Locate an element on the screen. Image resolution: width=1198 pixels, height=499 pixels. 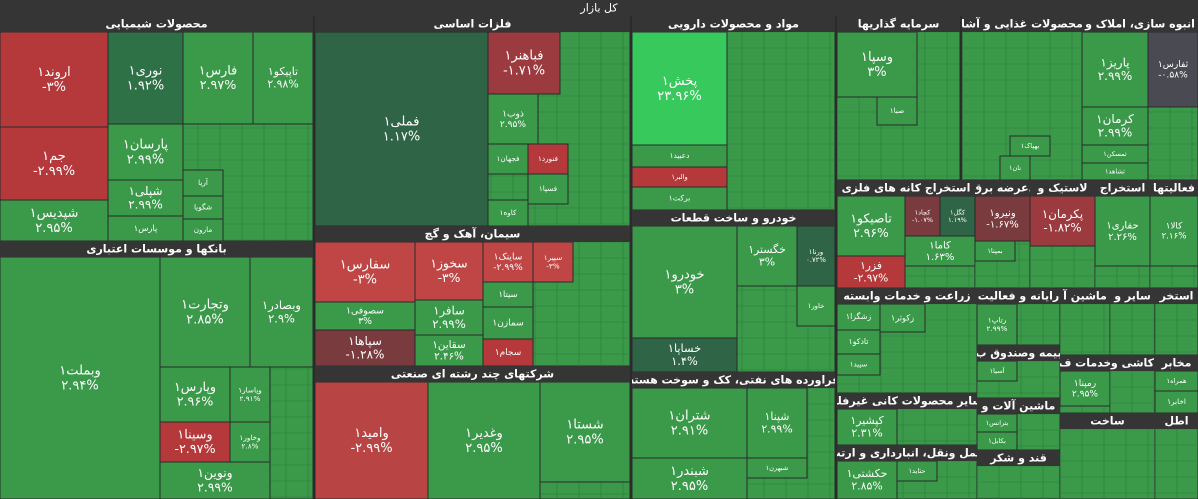
sector-title: زراعت و خدمات وابسته is located at coordinates (906, 296).